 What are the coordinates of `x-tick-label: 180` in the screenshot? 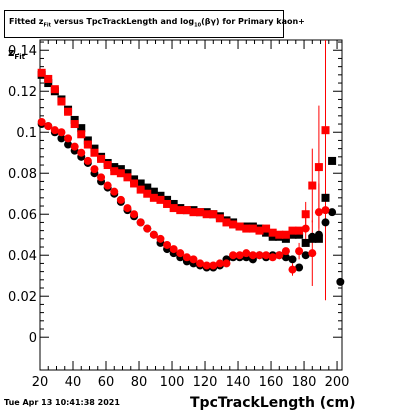 It's located at (304, 382).